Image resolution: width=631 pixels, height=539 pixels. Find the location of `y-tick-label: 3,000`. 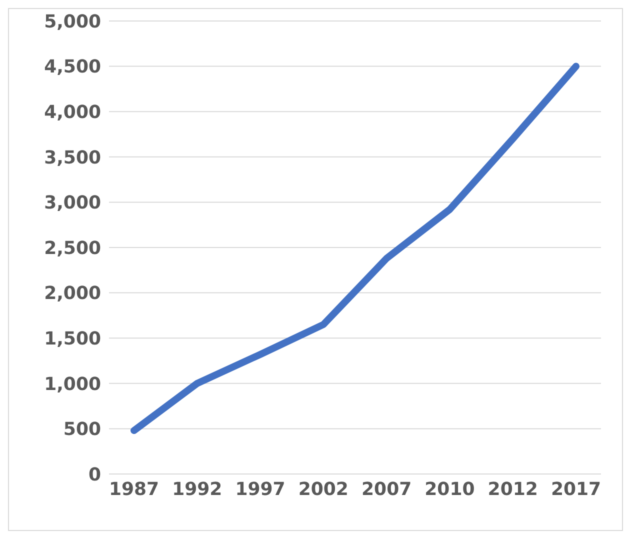

y-tick-label: 3,000 is located at coordinates (72, 203).